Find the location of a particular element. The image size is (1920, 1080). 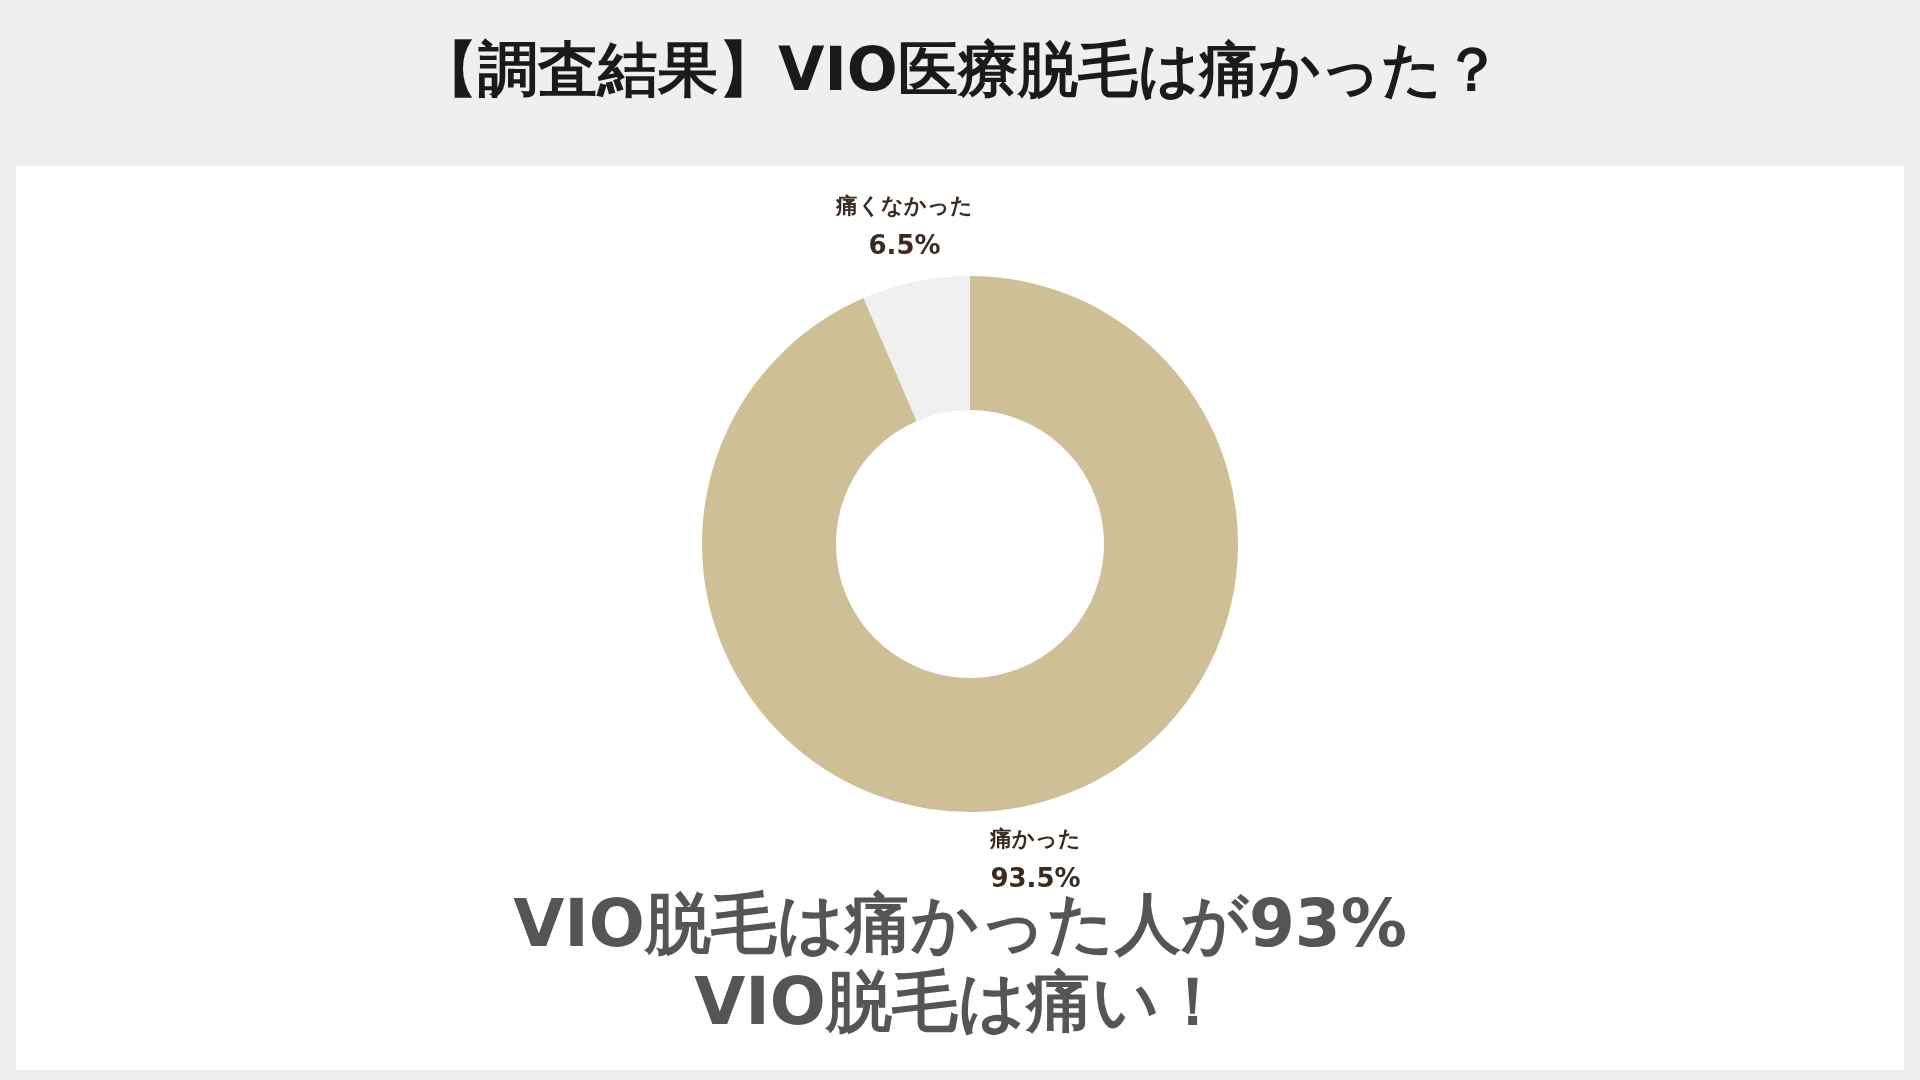

slice-label: 痛くなかった is located at coordinates (904, 206).